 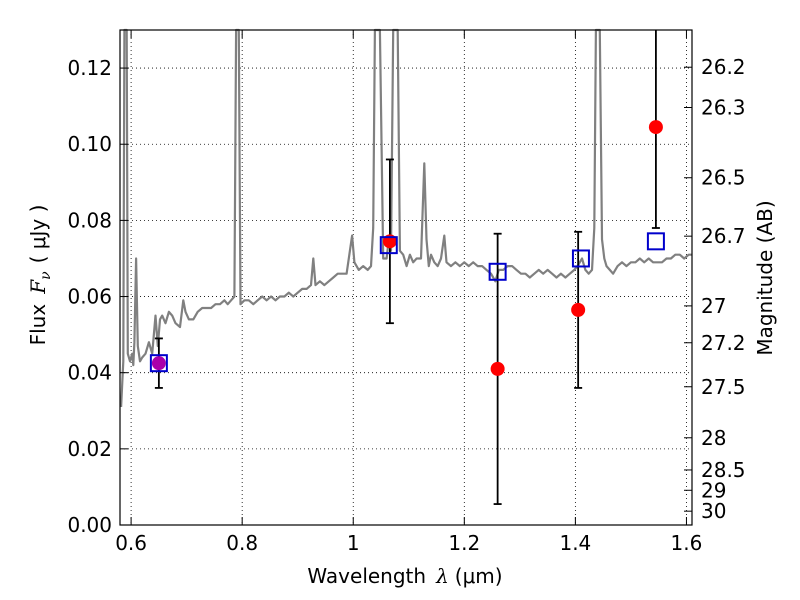 What do you see at coordinates (38, 234) in the screenshot?
I see `y-axis-label-units: ( μJy )` at bounding box center [38, 234].